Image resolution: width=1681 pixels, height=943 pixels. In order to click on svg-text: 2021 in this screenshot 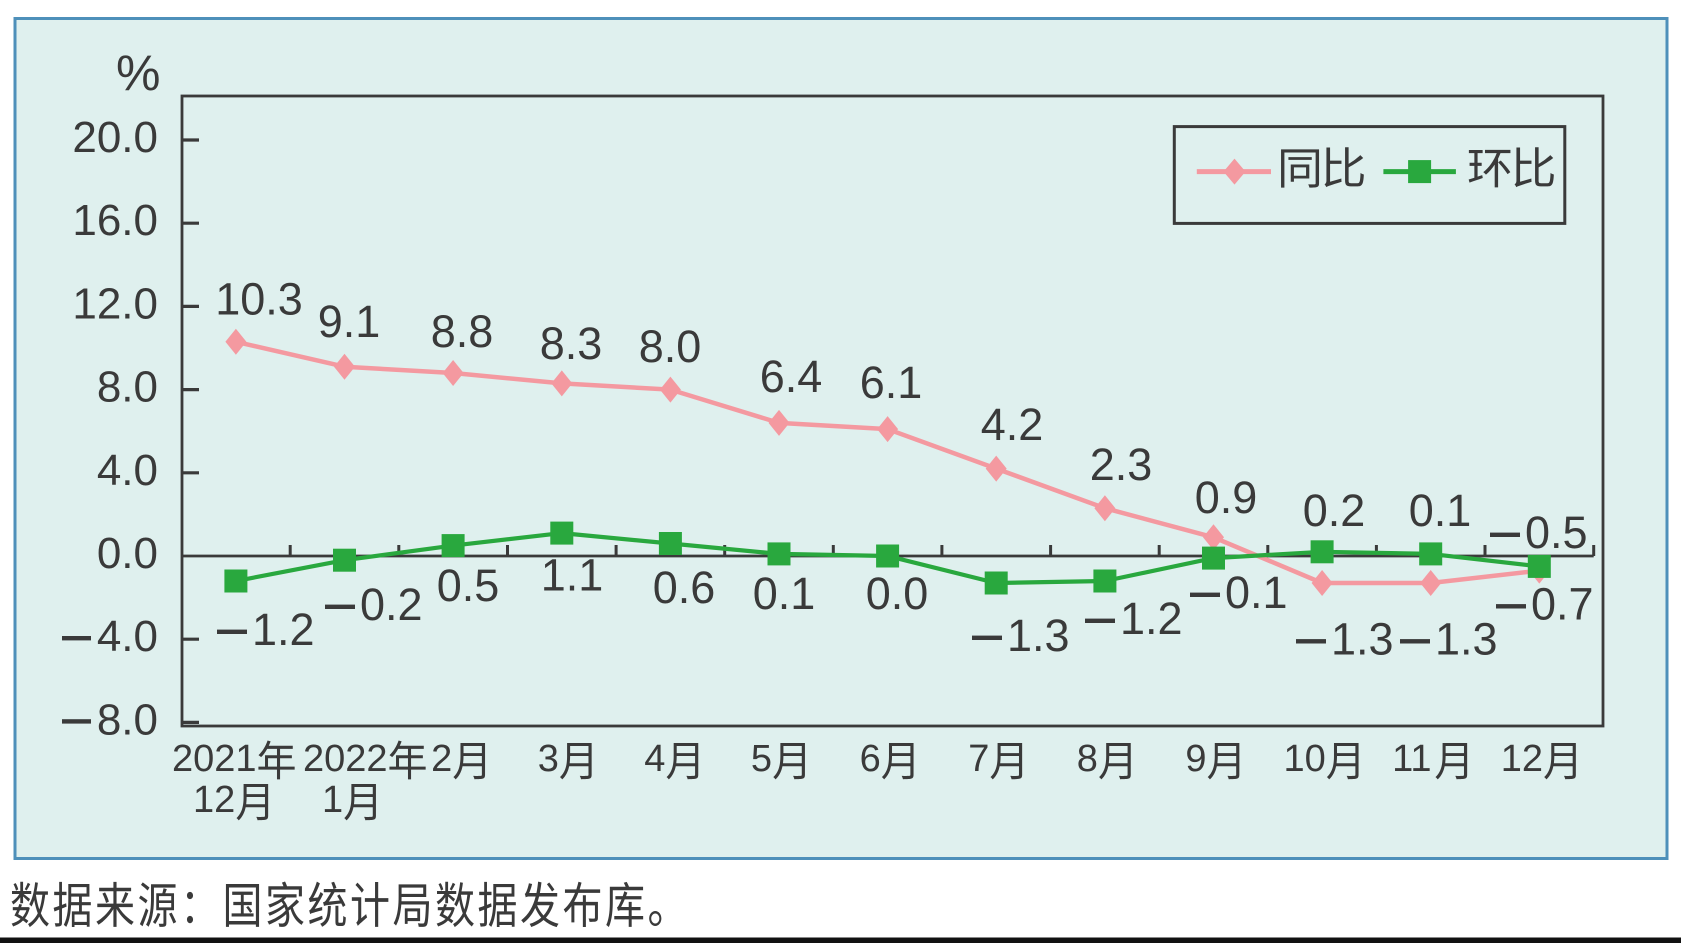, I will do `click(214, 759)`.